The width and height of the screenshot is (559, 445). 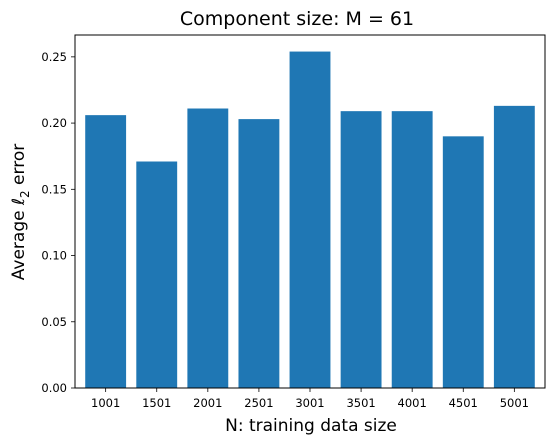 I want to click on y-tick-label-3: 0.15, so click(x=54, y=189).